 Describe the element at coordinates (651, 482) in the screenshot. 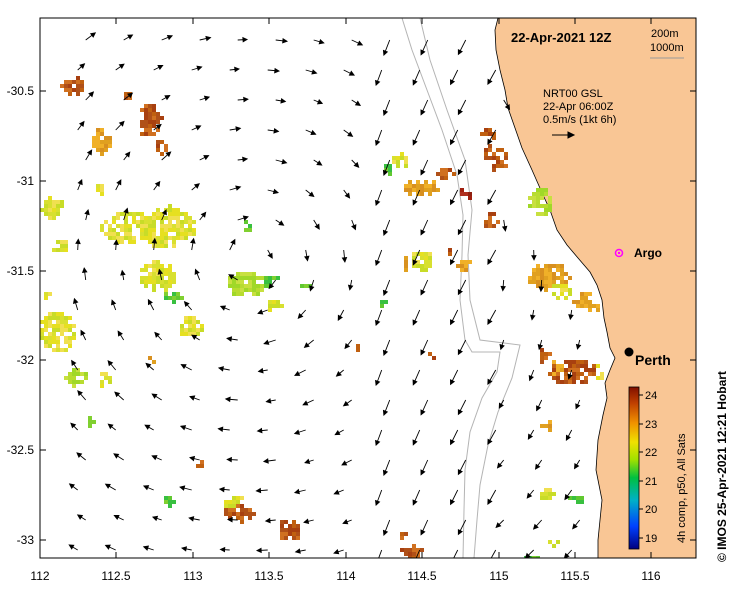

I see `colorbar-tick-label: 21` at that location.